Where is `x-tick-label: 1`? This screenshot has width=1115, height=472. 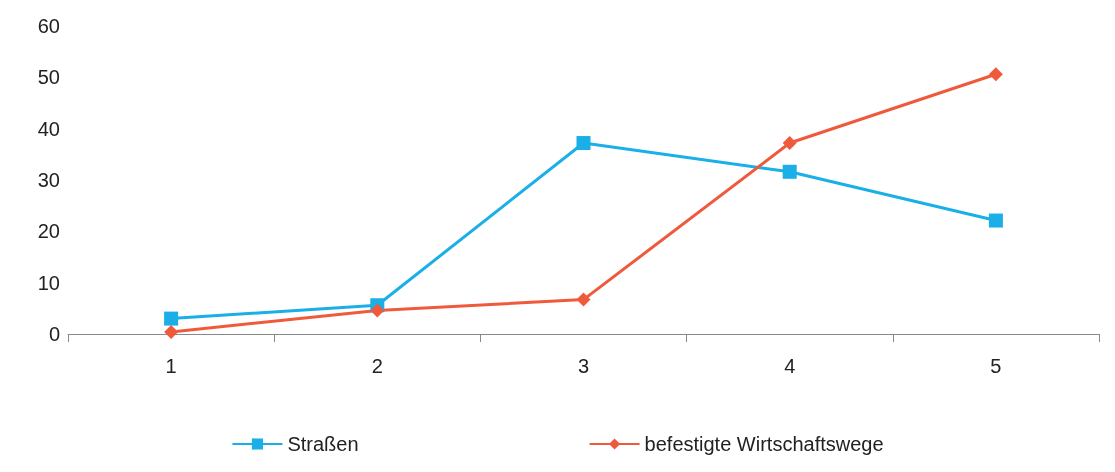
x-tick-label: 1 is located at coordinates (171, 366).